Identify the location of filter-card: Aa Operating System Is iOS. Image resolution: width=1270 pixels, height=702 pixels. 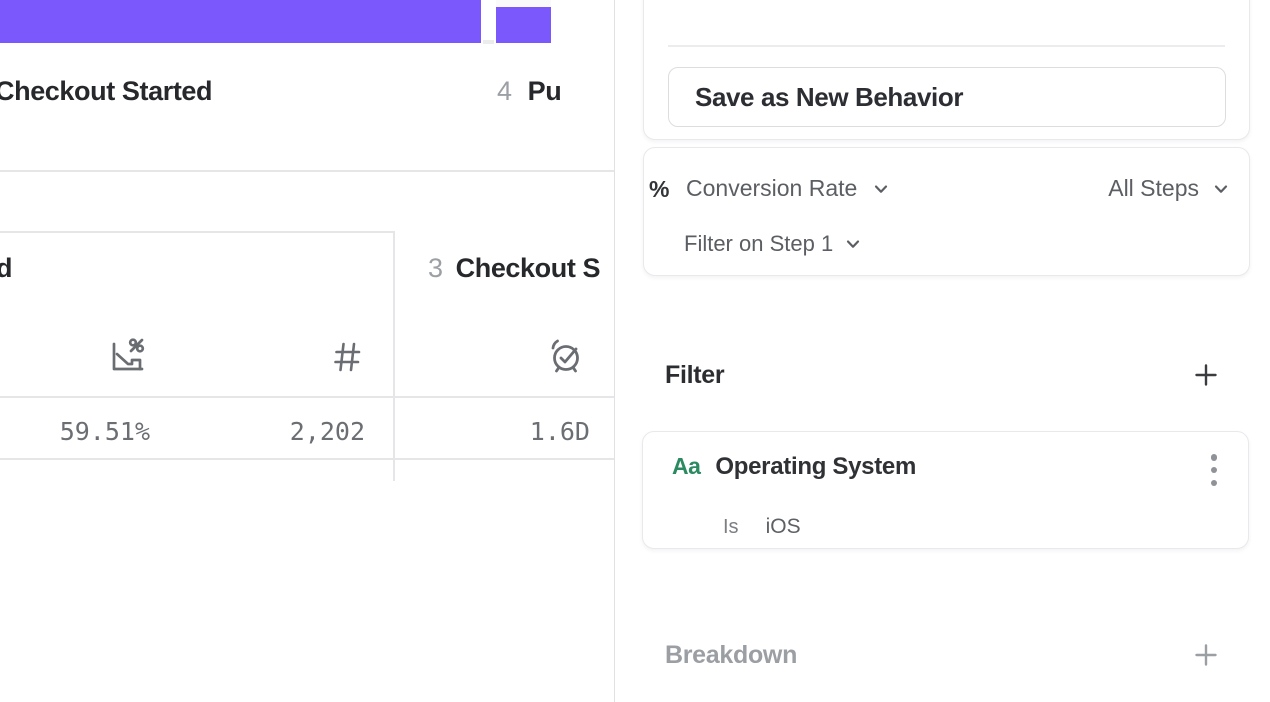
(945, 490).